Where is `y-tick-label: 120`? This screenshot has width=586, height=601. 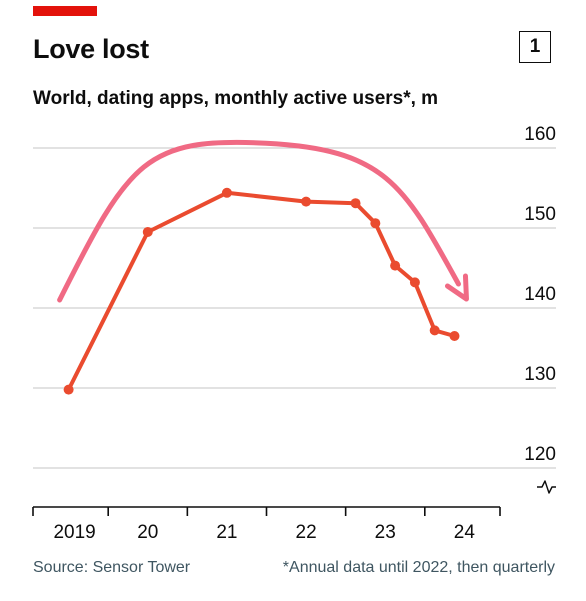
y-tick-label: 120 is located at coordinates (540, 454).